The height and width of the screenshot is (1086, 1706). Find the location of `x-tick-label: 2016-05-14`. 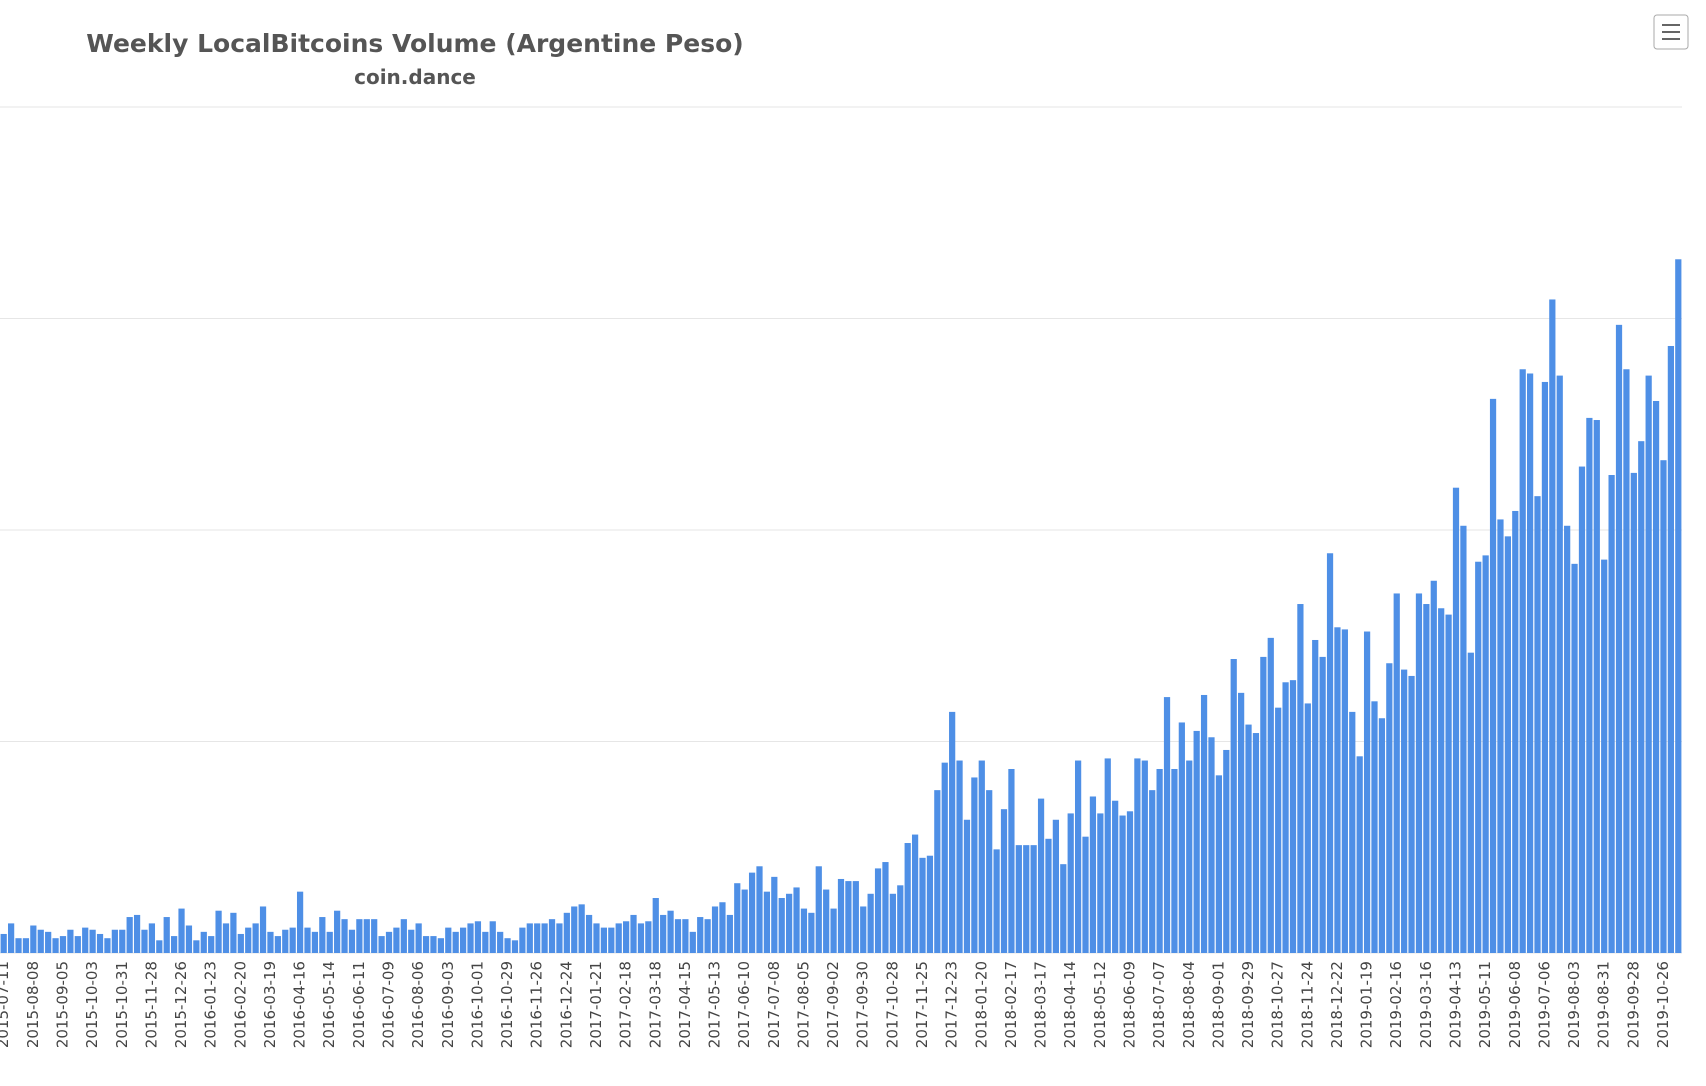

x-tick-label: 2016-05-14 is located at coordinates (329, 1004).